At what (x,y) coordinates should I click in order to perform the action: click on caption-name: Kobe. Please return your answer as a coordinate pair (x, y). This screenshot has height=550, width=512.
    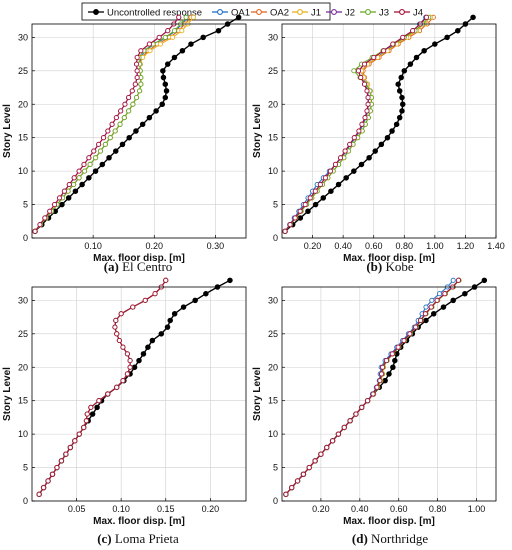
    Looking at the image, I should click on (398, 266).